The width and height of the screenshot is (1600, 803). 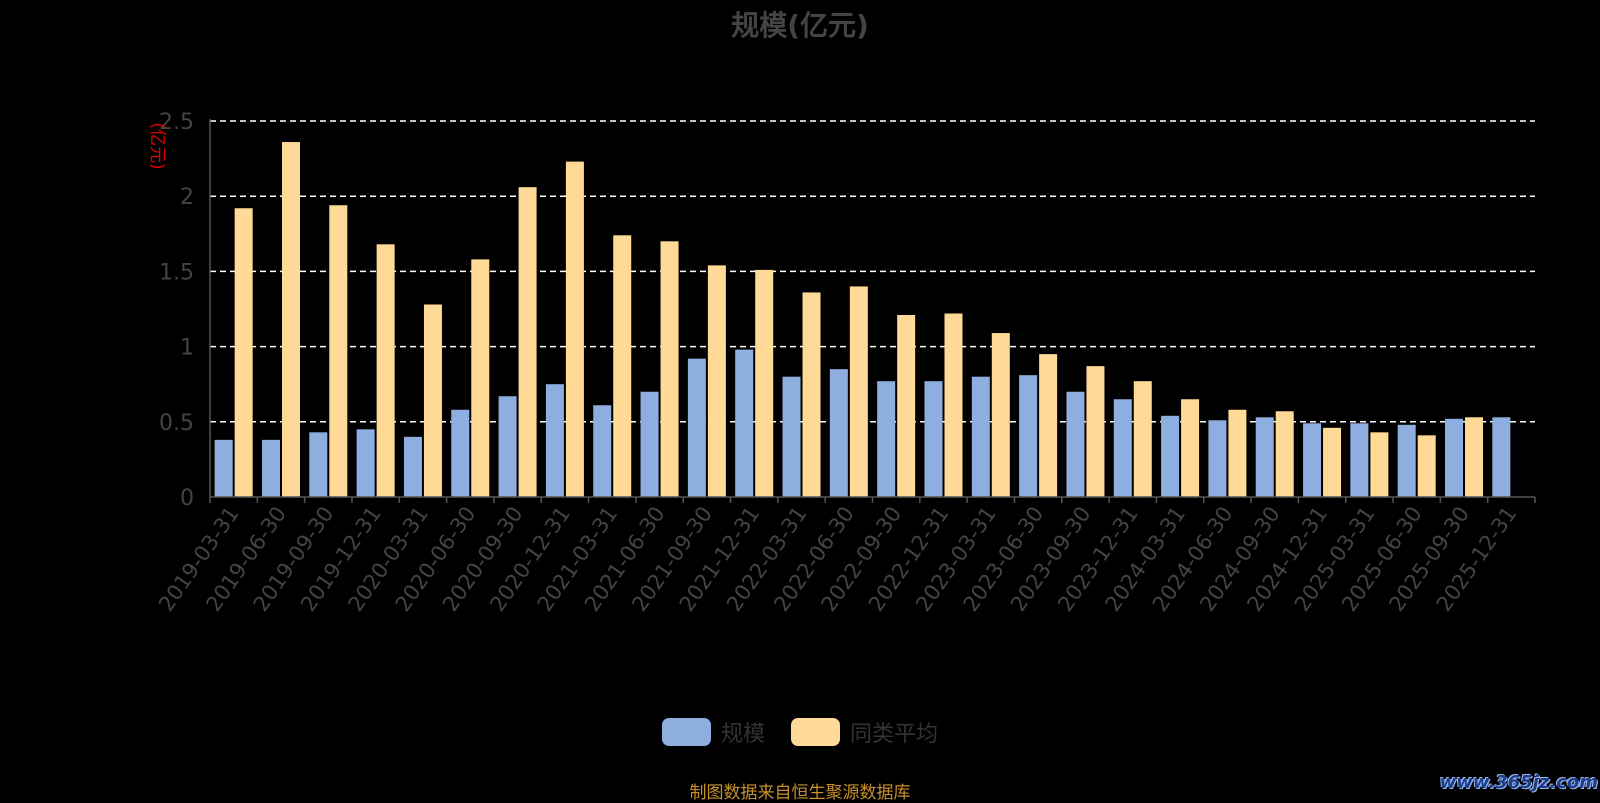 What do you see at coordinates (176, 423) in the screenshot?
I see `y-tick-label: 0.5` at bounding box center [176, 423].